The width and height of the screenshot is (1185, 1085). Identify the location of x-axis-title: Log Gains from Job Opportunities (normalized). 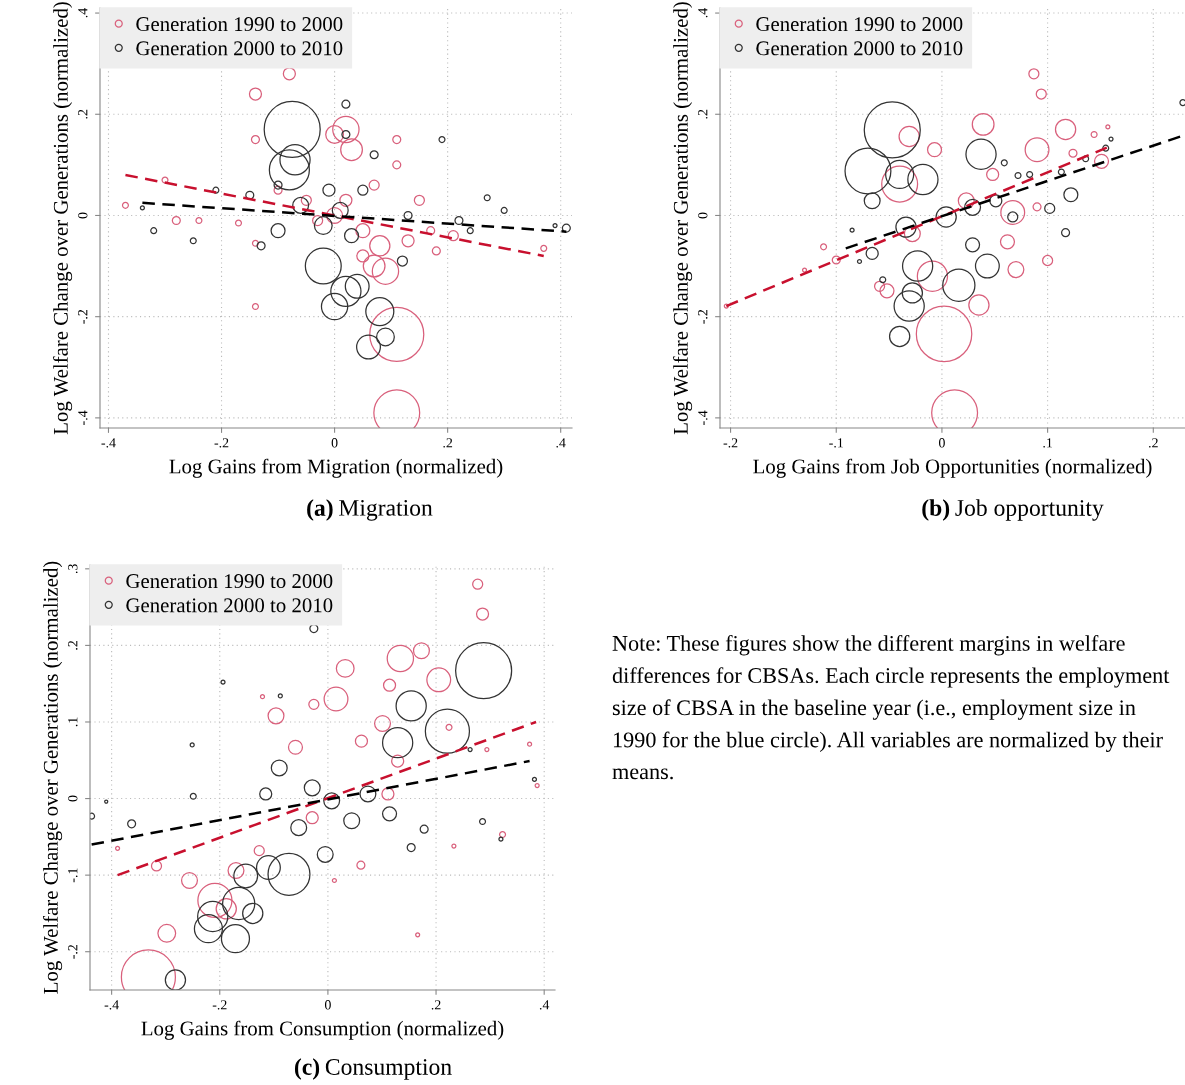
(952, 468).